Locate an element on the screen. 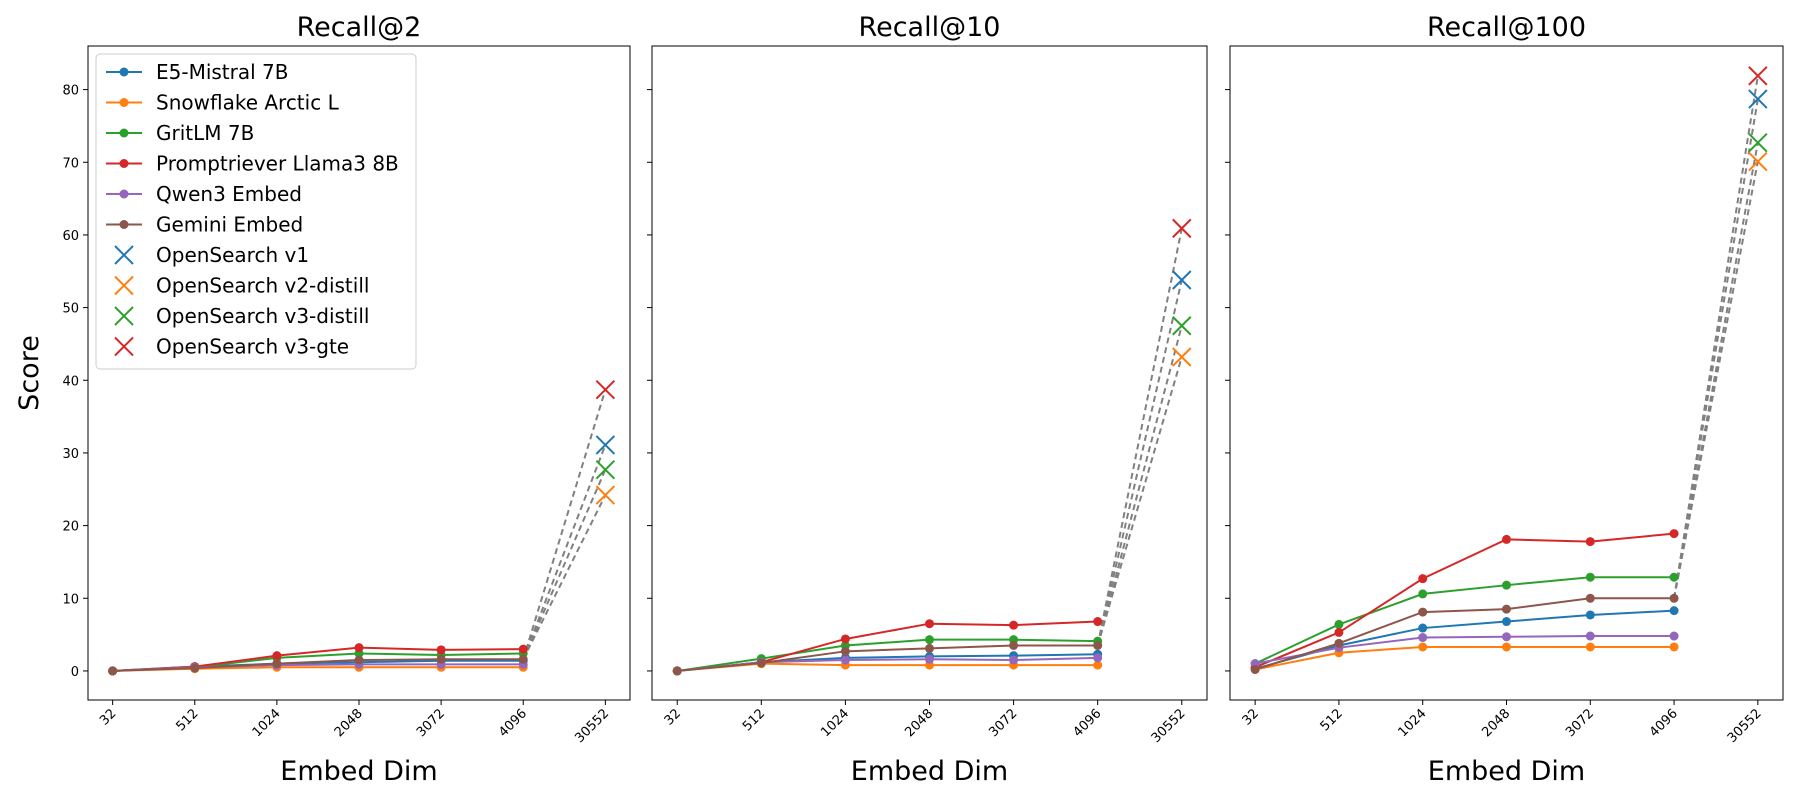 The height and width of the screenshot is (800, 1800). legend-label: Promptriever Llama3 8B is located at coordinates (277, 164).